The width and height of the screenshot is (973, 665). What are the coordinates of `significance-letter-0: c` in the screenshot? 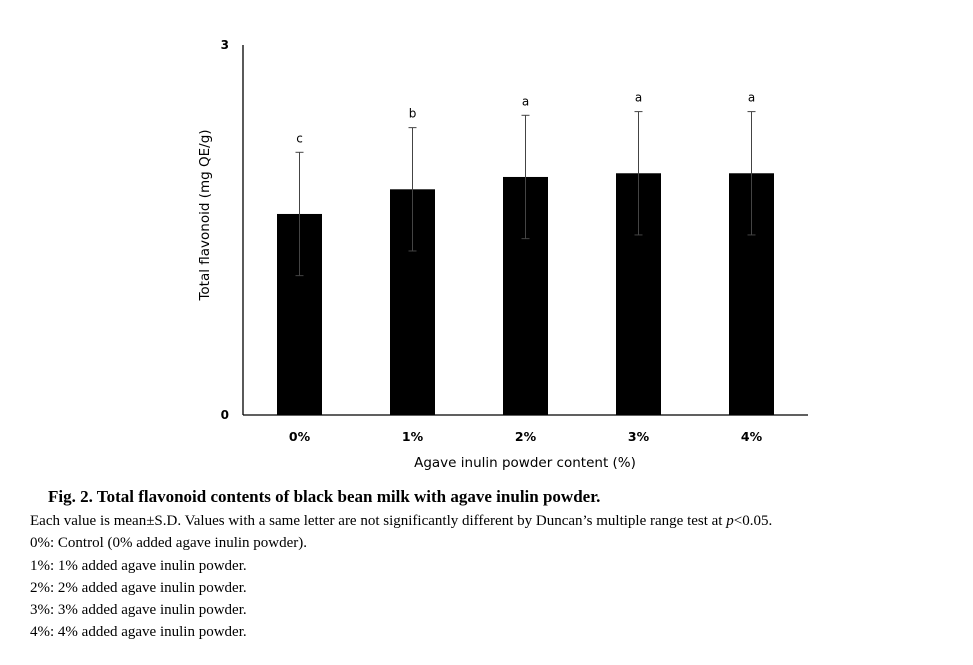 It's located at (299, 138).